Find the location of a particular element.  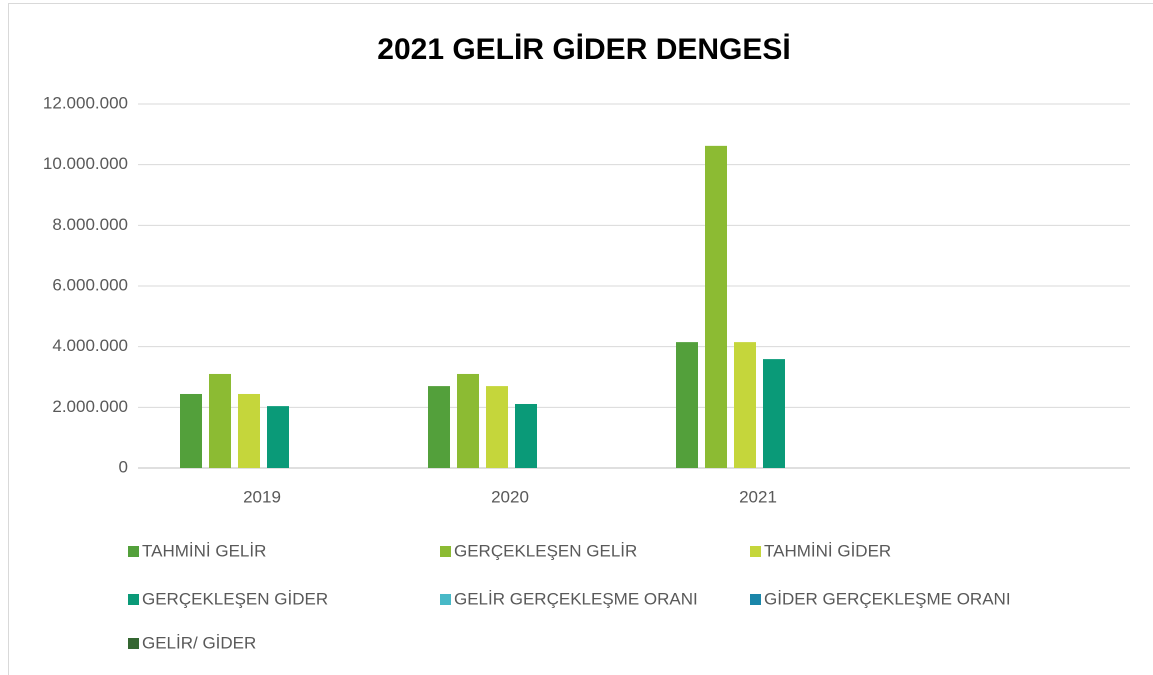

chart-title: 2021 GELİR GİDER DENGESİ is located at coordinates (583, 49).